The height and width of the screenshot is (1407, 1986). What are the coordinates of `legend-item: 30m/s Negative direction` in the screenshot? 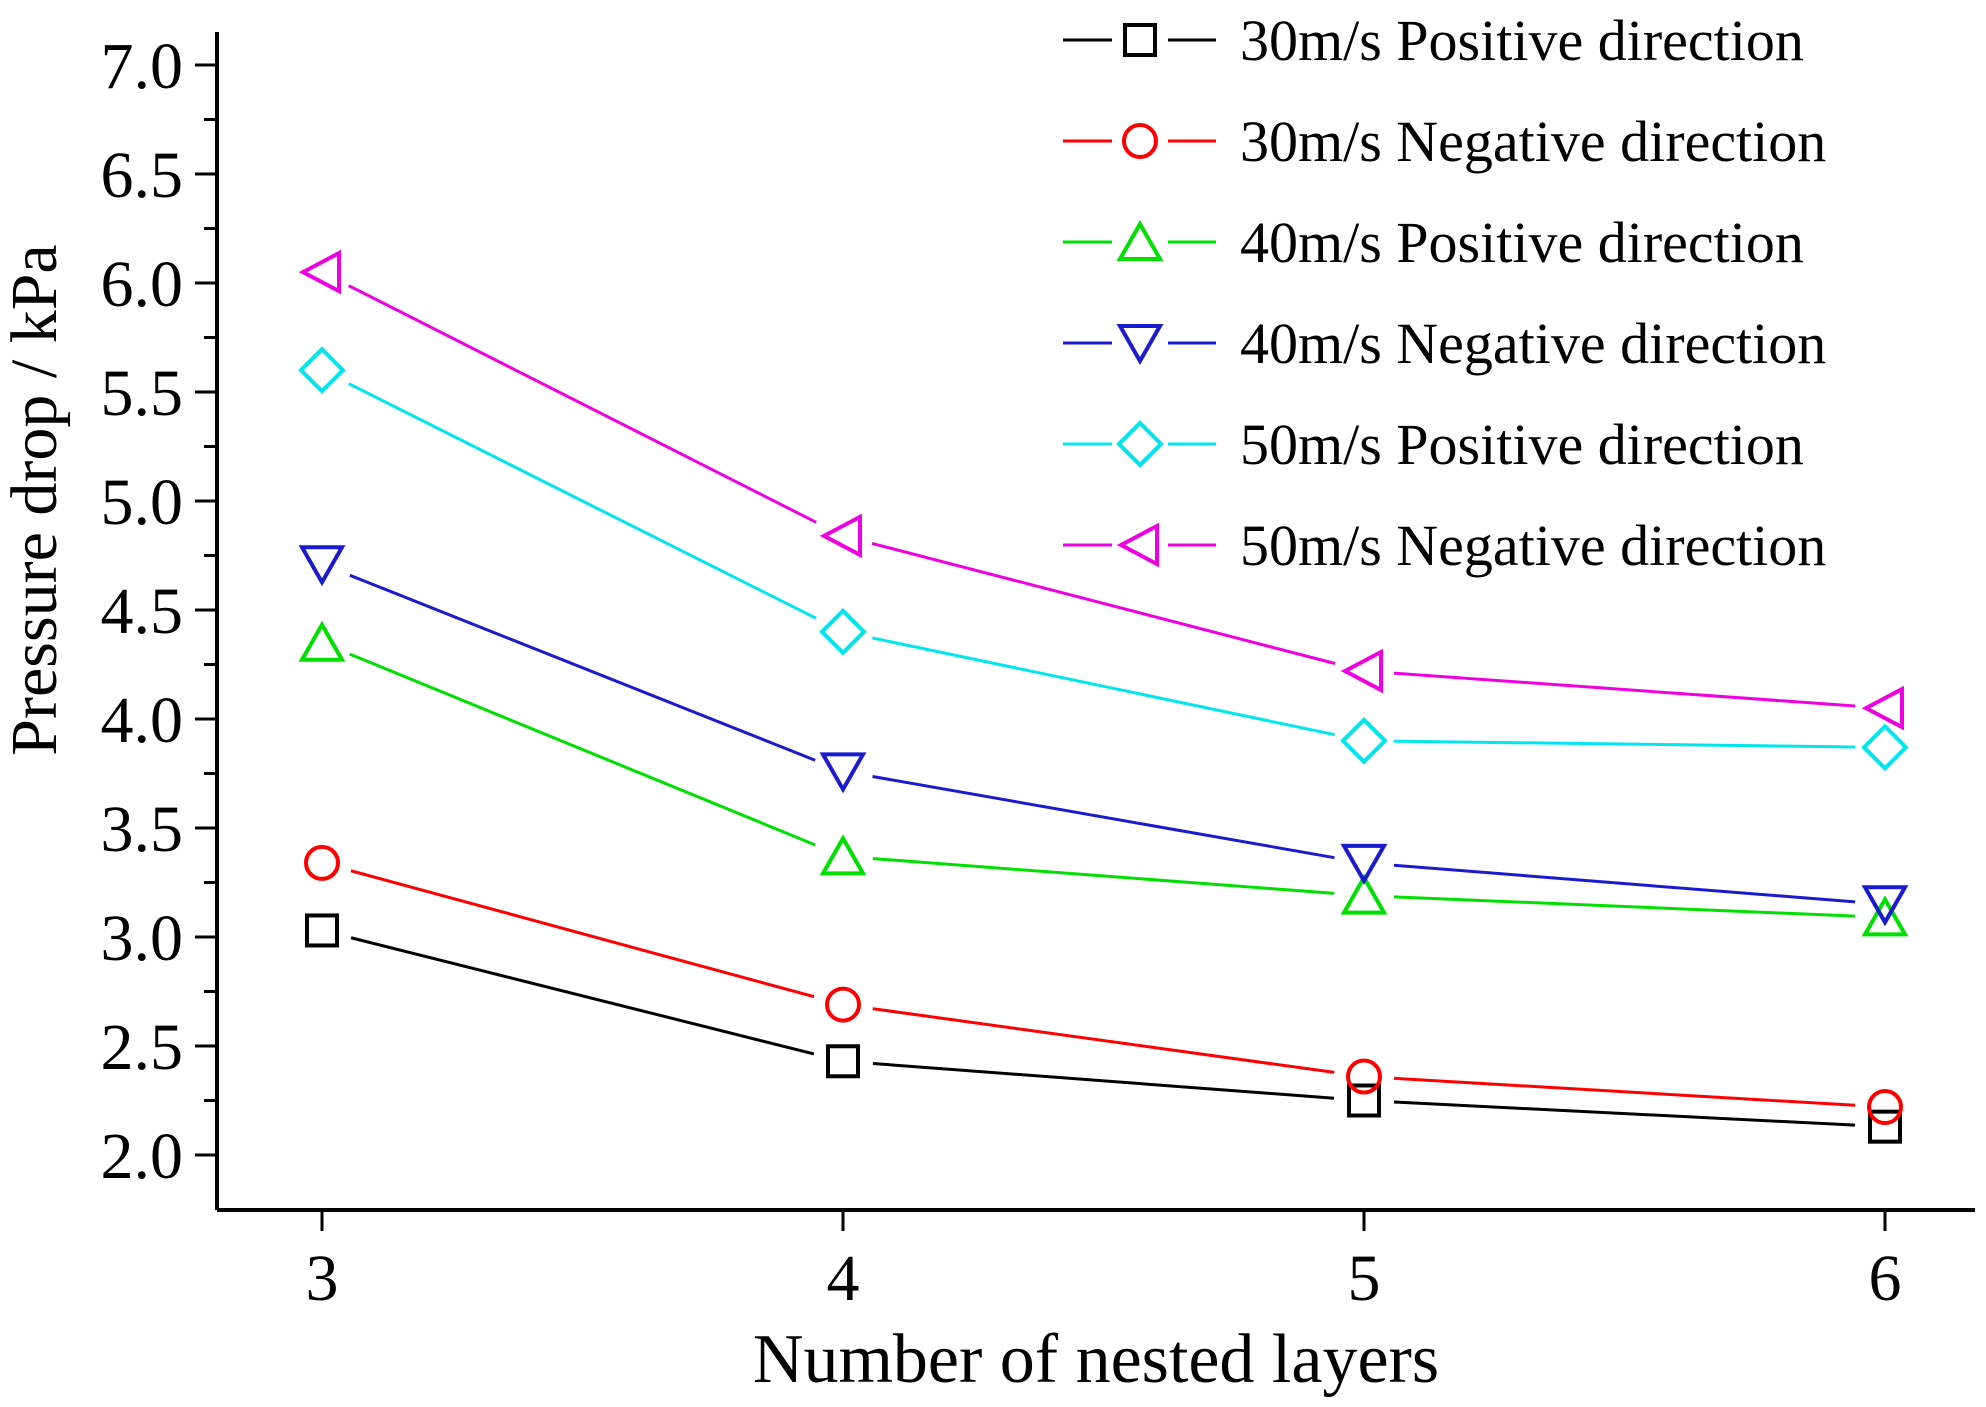 It's located at (1444, 141).